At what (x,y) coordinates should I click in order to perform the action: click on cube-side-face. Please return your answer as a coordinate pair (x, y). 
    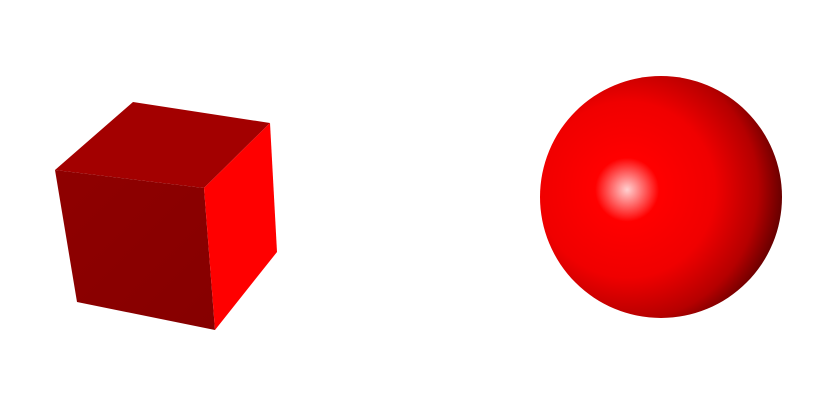
    Looking at the image, I should click on (240, 226).